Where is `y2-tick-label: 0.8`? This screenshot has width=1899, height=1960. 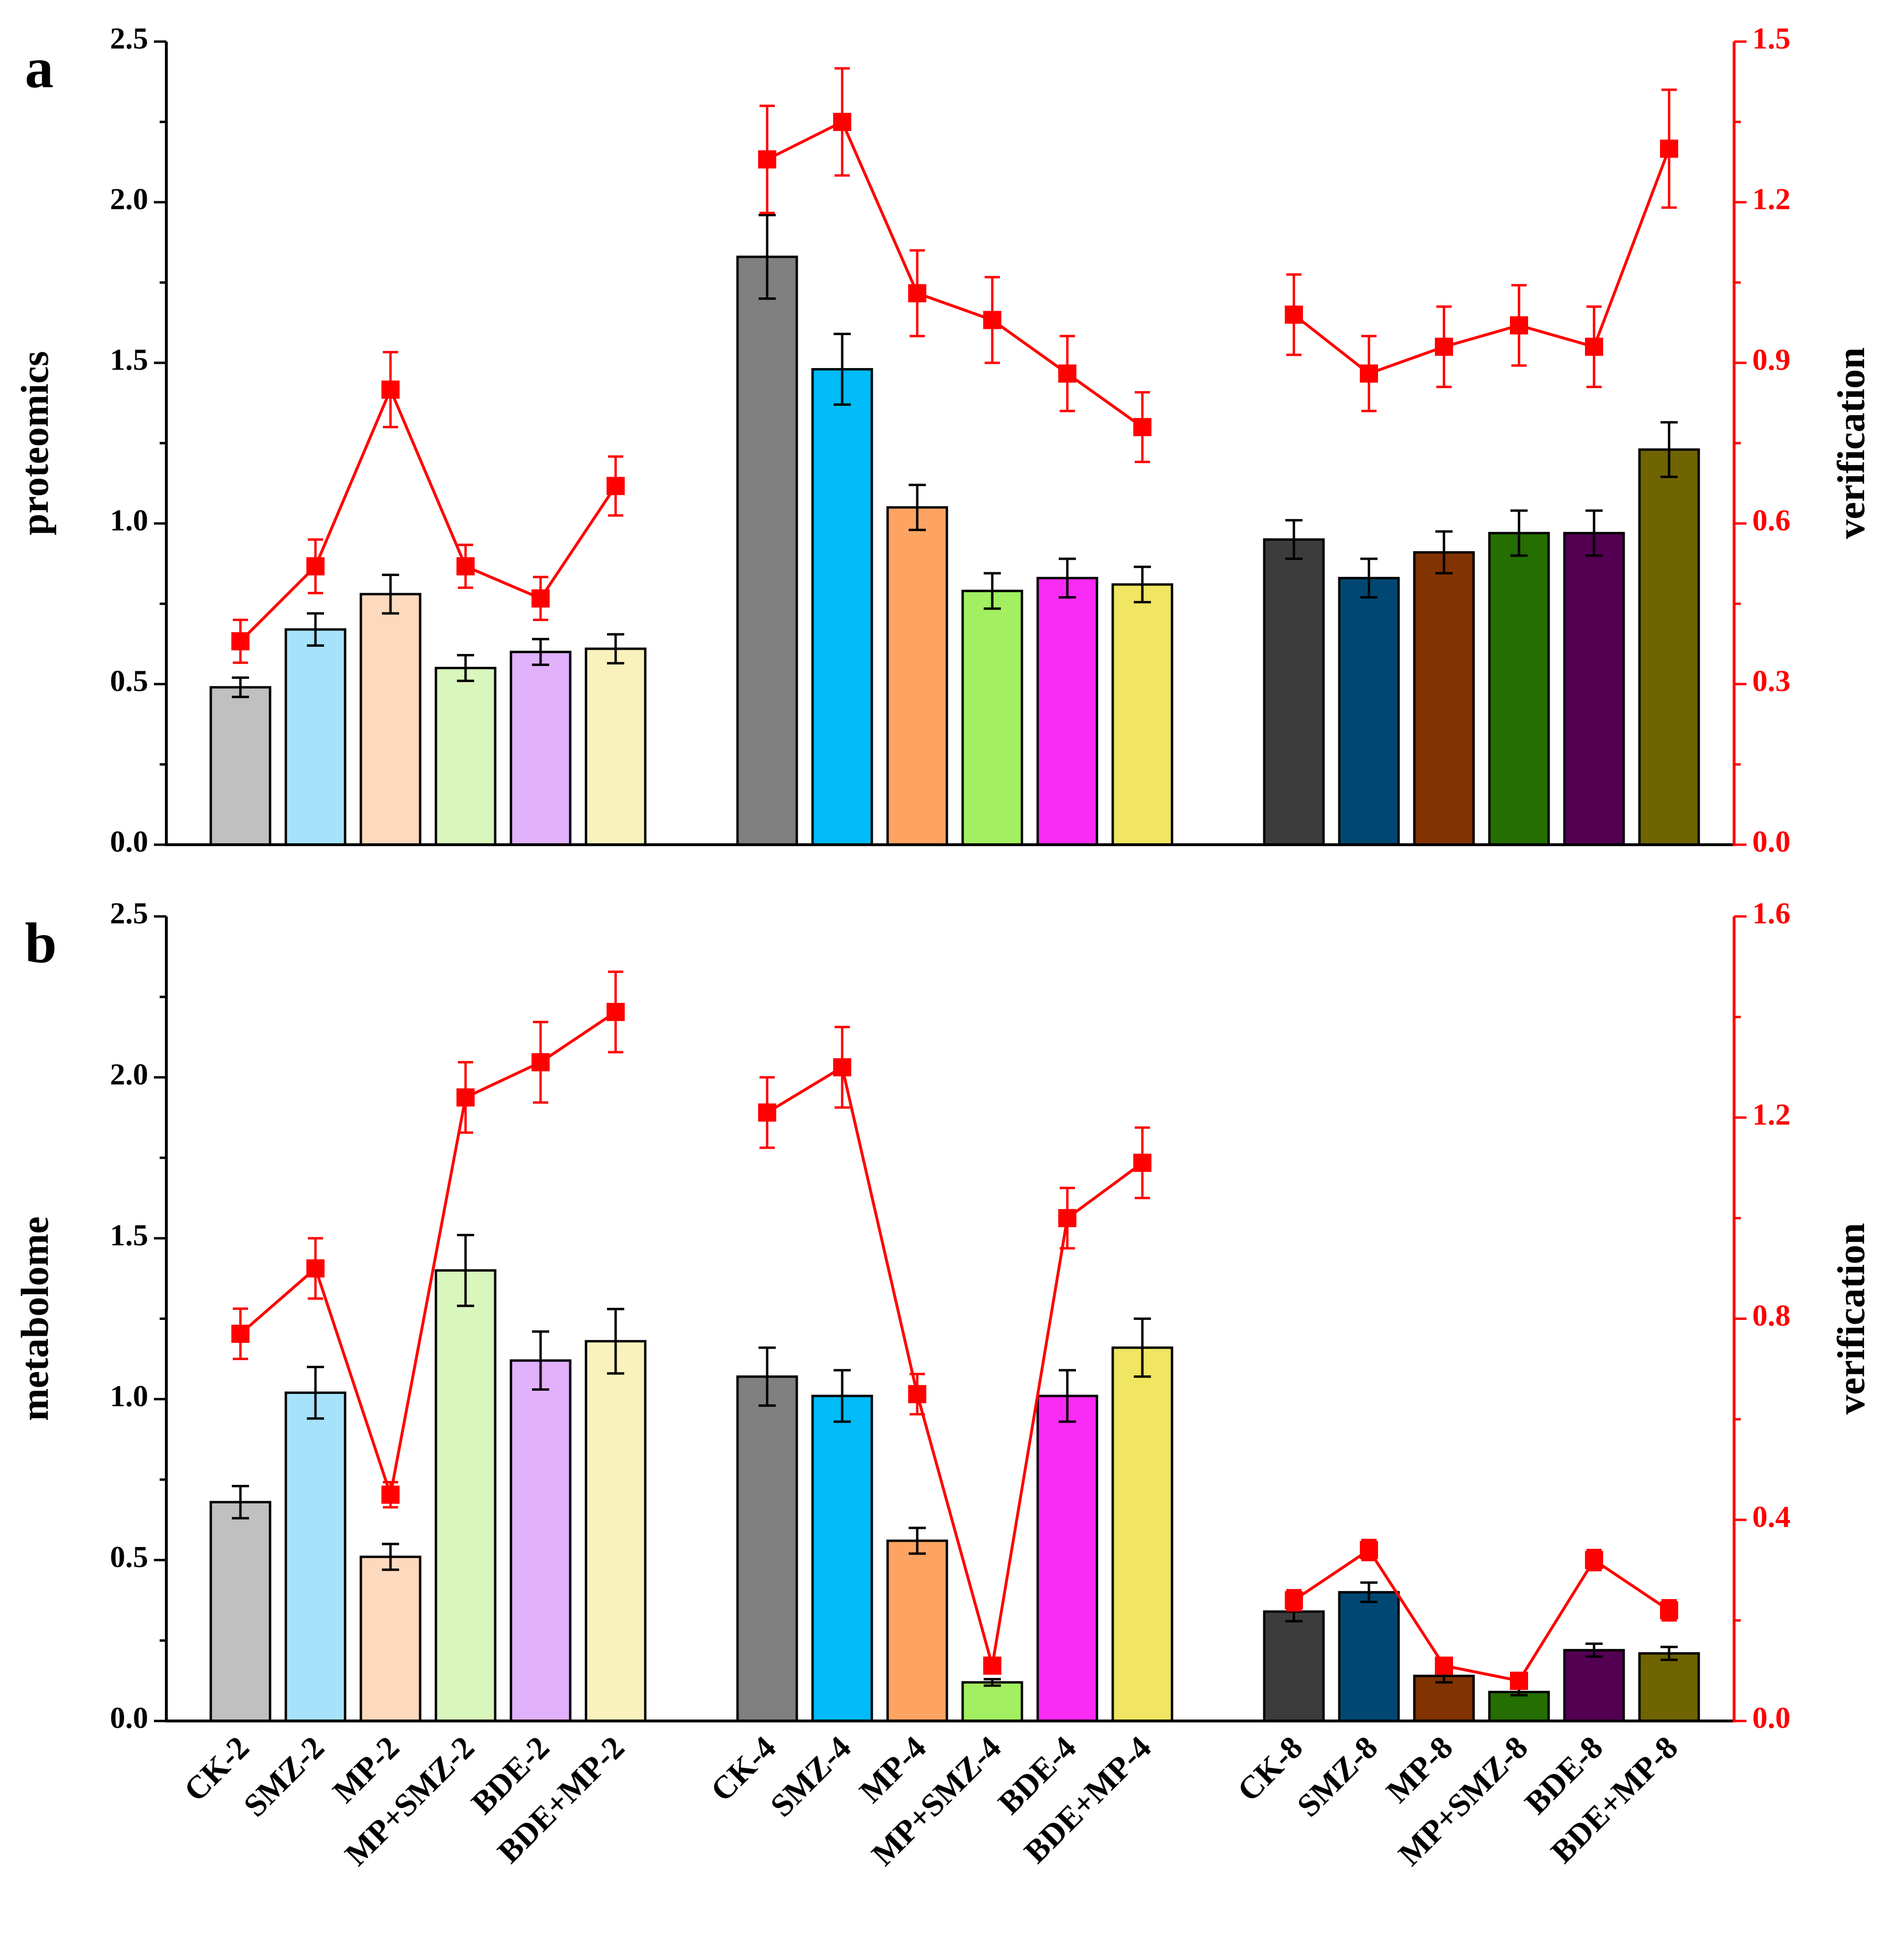
y2-tick-label: 0.8 is located at coordinates (1771, 1315).